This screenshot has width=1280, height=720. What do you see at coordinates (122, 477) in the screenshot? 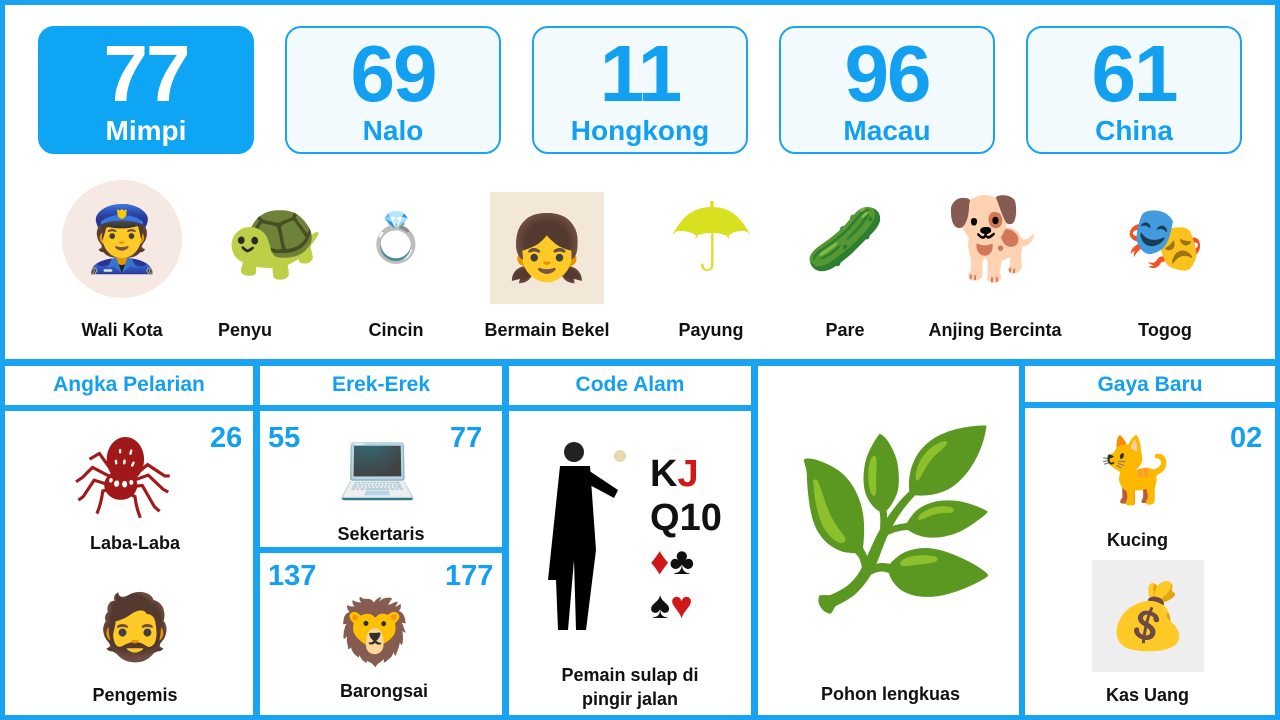
I see `spider-icon: 🕷` at bounding box center [122, 477].